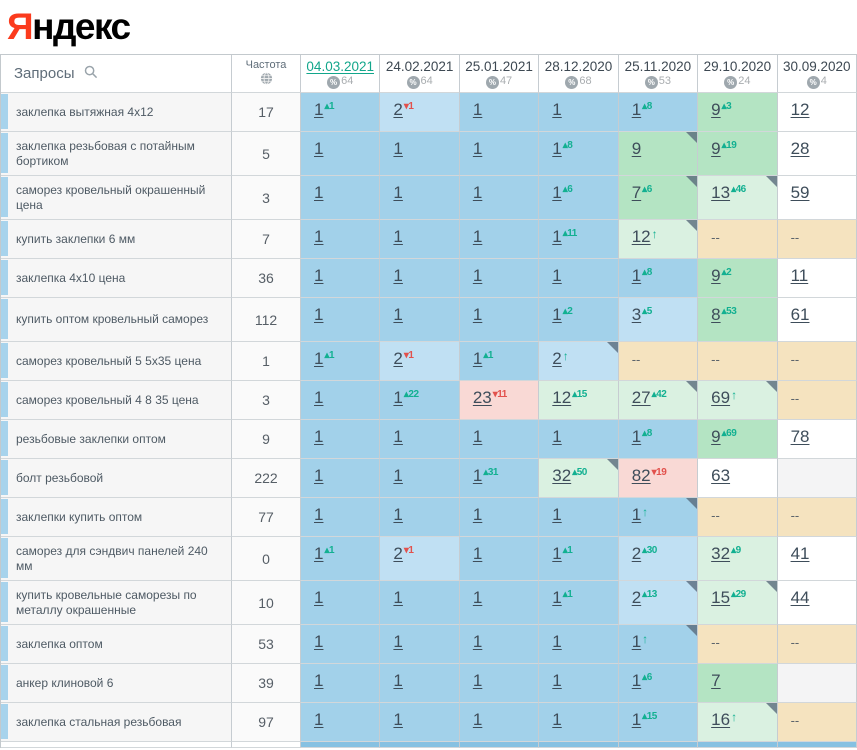  Describe the element at coordinates (721, 475) in the screenshot. I see `position-link: 63` at that location.